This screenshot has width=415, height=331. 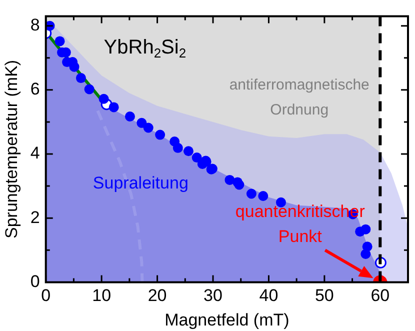 I want to click on x-tick-label: 20, so click(x=157, y=296).